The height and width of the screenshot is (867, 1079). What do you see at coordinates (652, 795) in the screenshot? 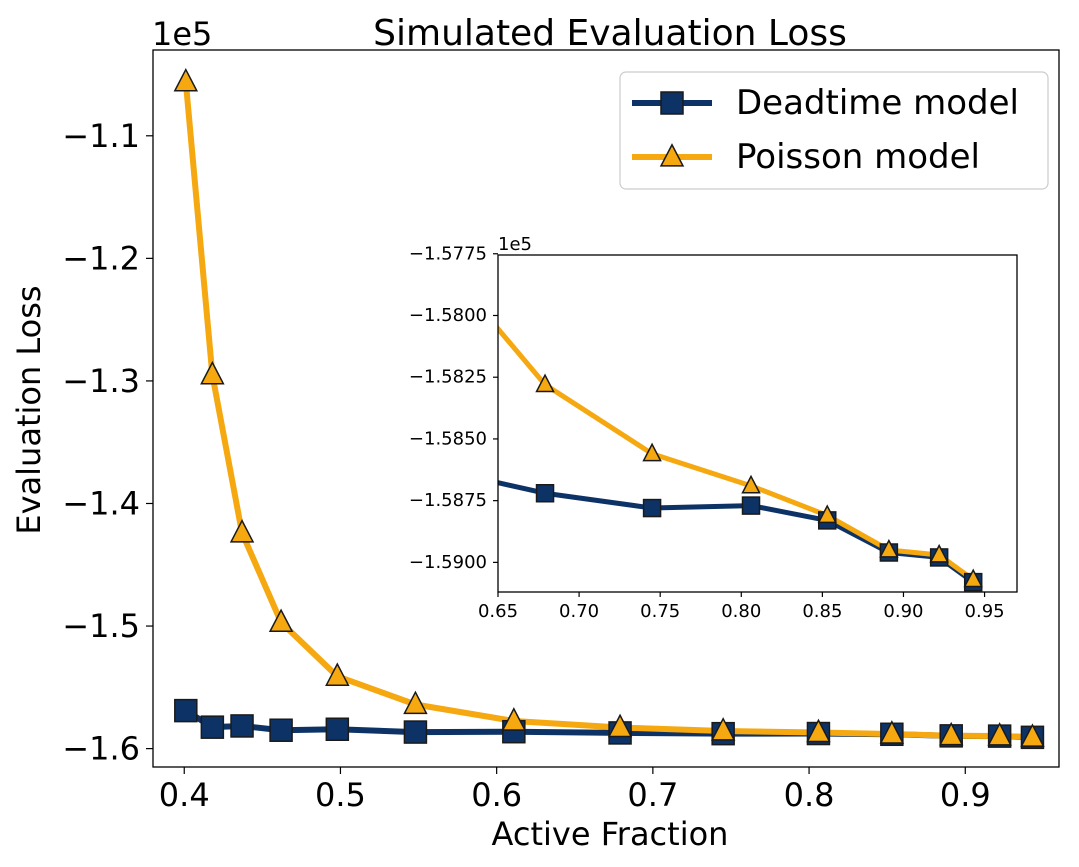
I see `main-x-tick-label-3: 0.7` at bounding box center [652, 795].